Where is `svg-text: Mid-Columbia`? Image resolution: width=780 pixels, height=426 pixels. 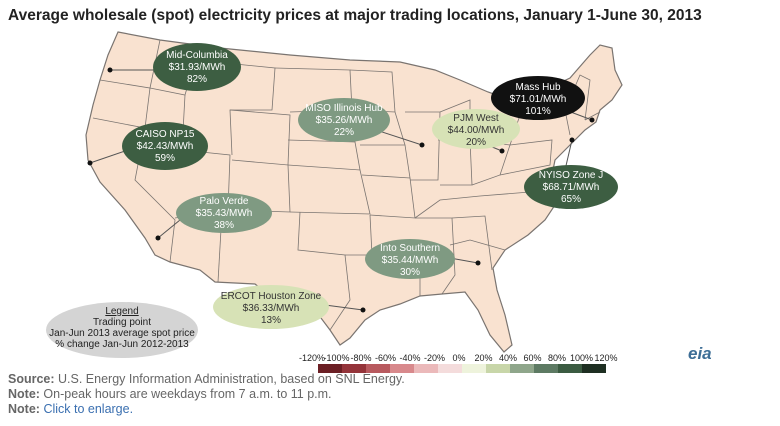
svg-text: Mid-Columbia is located at coordinates (197, 55).